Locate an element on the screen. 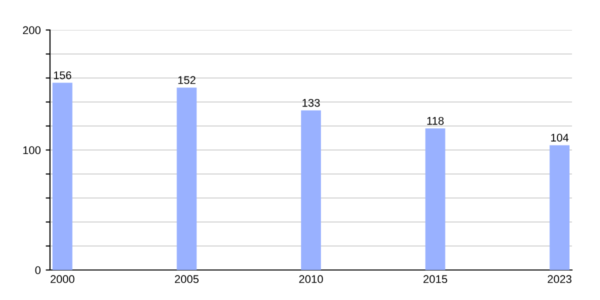  data-label: 156 is located at coordinates (63, 75).